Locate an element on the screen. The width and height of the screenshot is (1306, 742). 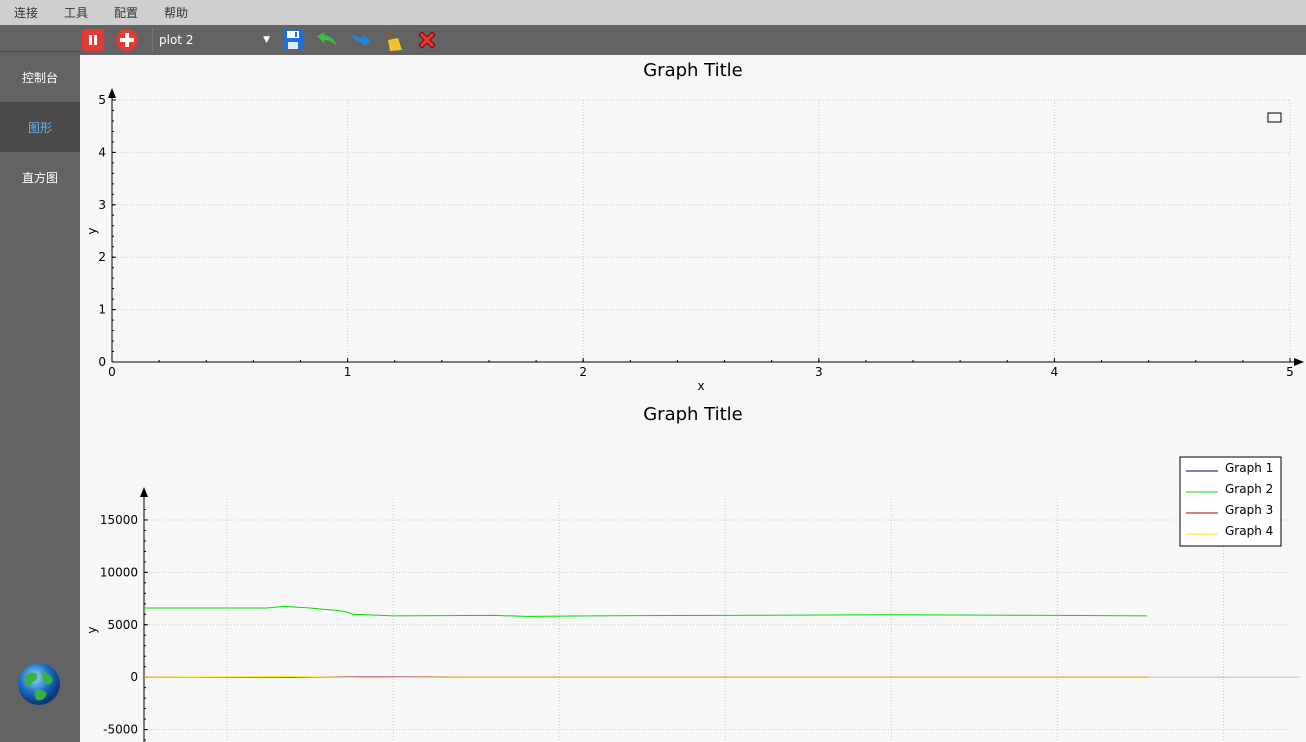
x-tick-label: 3 is located at coordinates (819, 372).